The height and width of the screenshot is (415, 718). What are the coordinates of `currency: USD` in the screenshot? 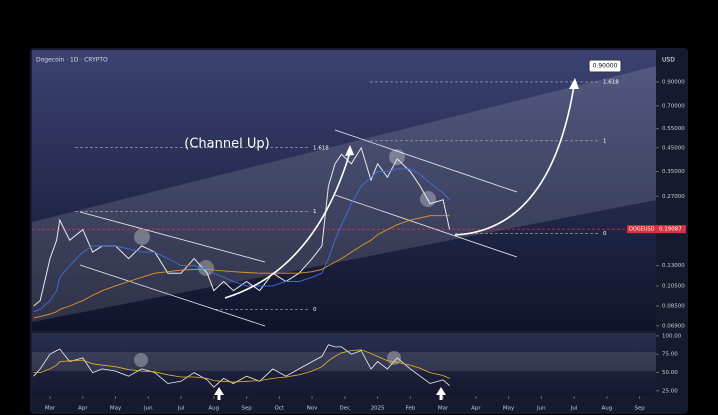 It's located at (668, 60).